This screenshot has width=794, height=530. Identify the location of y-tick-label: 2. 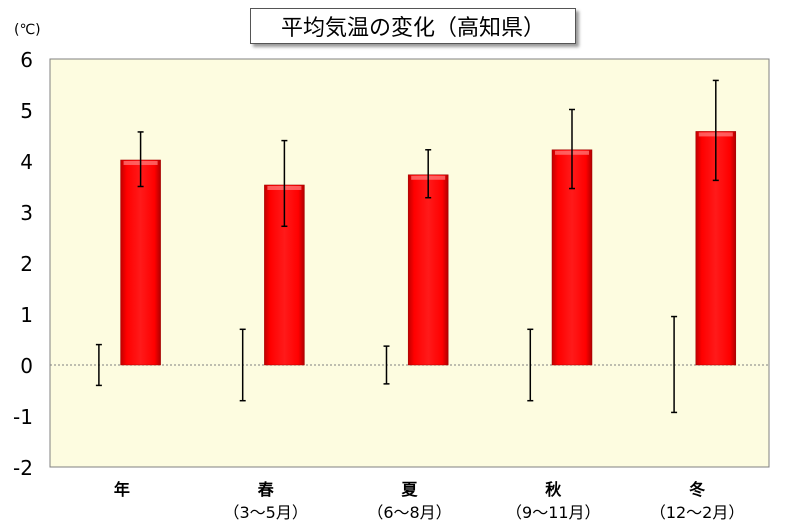
(26, 264).